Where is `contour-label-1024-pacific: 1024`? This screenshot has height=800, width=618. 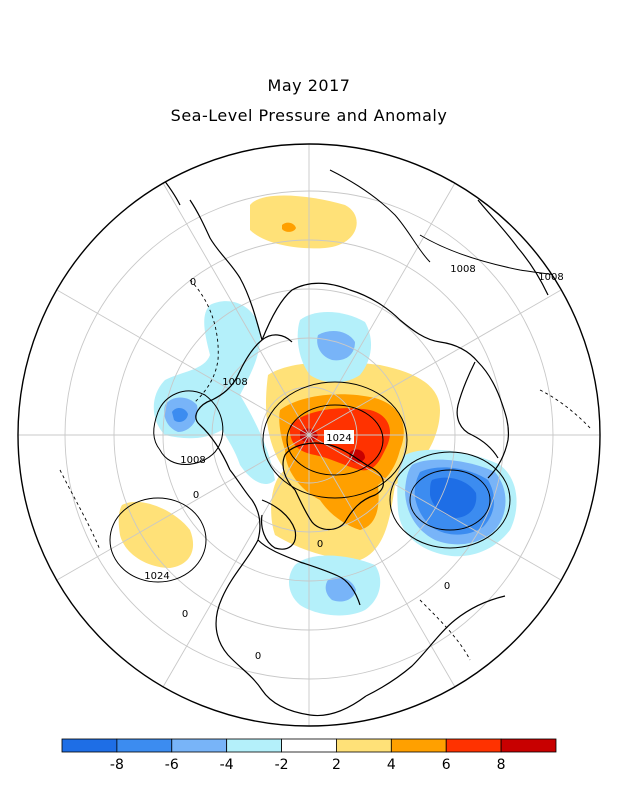
contour-label-1024-pacific: 1024 is located at coordinates (156, 576).